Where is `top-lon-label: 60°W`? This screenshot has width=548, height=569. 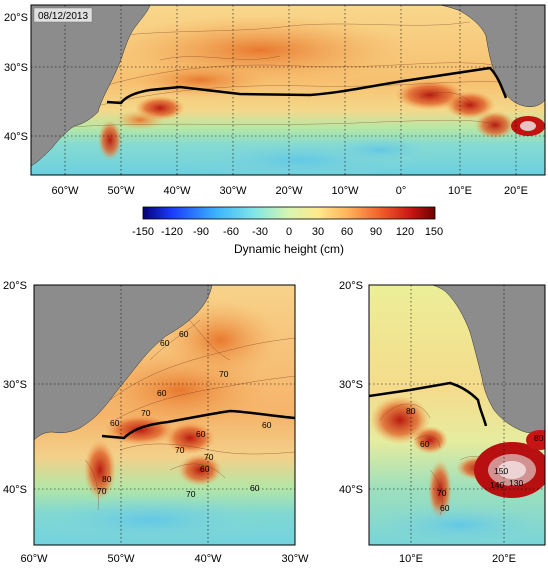 top-lon-label: 60°W is located at coordinates (65, 191).